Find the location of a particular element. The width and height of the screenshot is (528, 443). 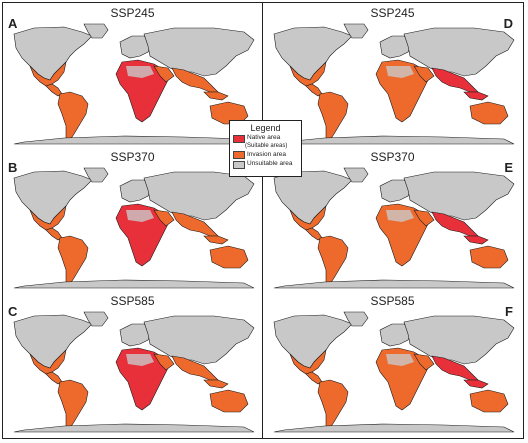

legend-label: Unsuitable area is located at coordinates (270, 163).